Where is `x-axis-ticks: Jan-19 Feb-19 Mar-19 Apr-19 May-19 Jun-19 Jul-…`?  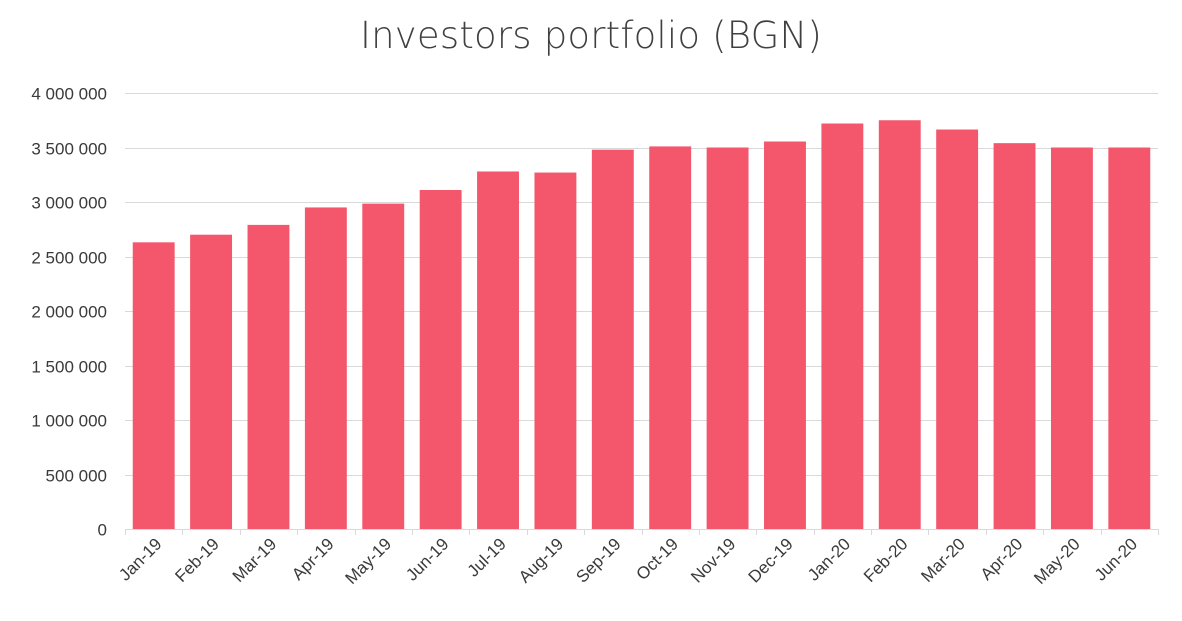 x-axis-ticks: Jan-19 Feb-19 Mar-19 Apr-19 May-19 Jun-19 Jul-… is located at coordinates (628, 561).